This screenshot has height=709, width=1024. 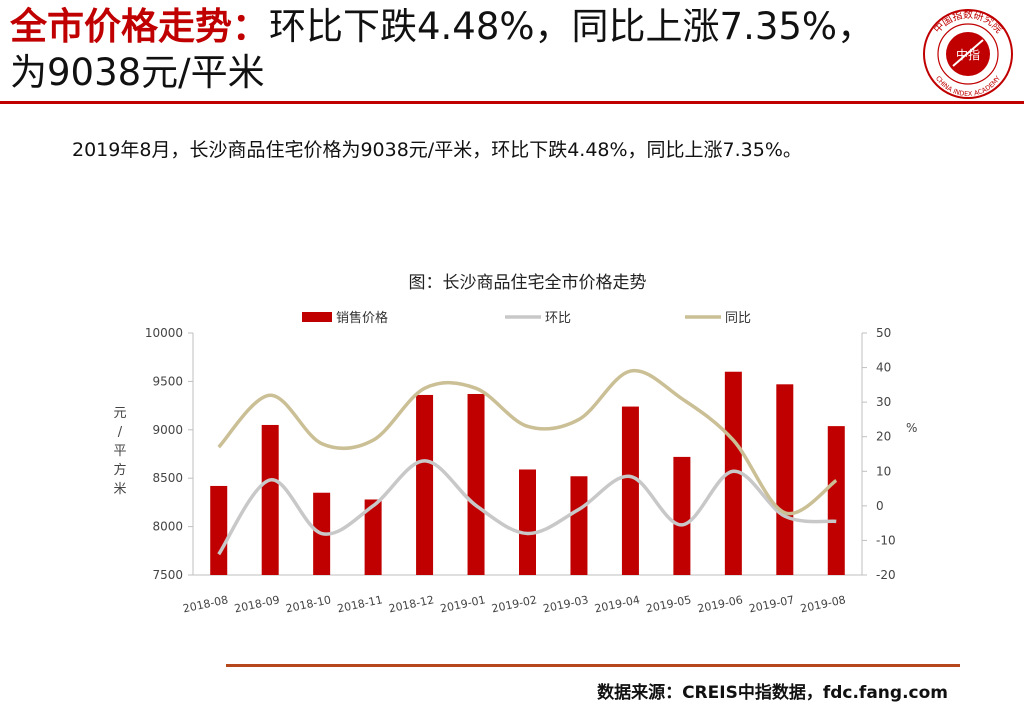 I want to click on right-tick-label: 40, so click(x=883, y=368).